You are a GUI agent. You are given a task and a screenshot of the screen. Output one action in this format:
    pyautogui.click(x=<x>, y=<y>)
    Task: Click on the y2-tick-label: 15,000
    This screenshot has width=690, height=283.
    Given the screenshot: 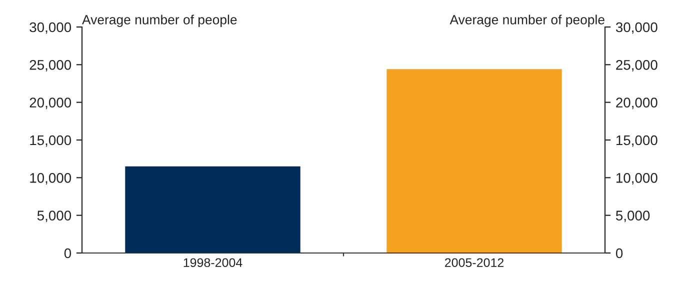 What is the action you would take?
    pyautogui.click(x=637, y=141)
    